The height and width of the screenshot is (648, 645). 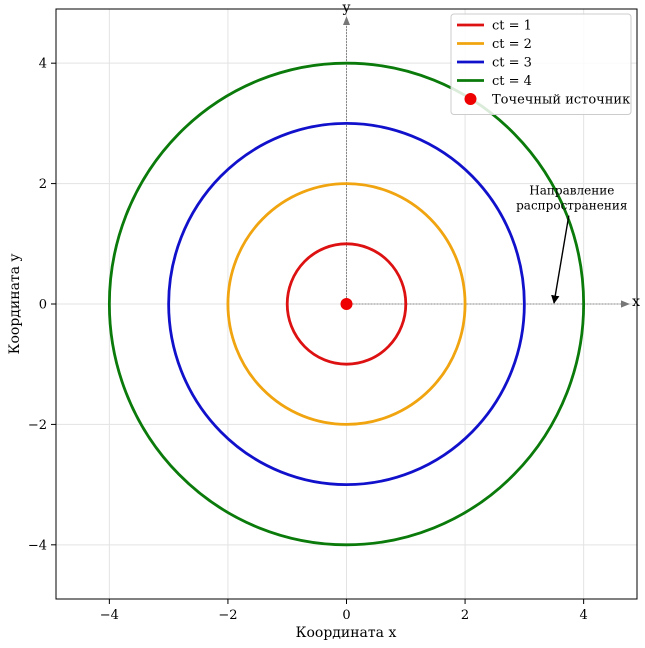 What do you see at coordinates (346, 633) in the screenshot?
I see `x-axis-label: Координата x` at bounding box center [346, 633].